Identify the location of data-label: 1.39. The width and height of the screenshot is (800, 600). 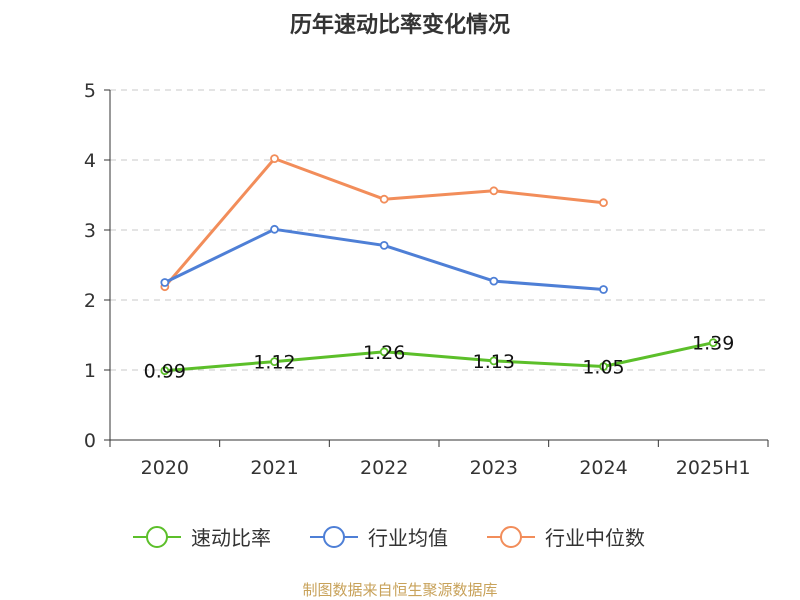
(713, 344).